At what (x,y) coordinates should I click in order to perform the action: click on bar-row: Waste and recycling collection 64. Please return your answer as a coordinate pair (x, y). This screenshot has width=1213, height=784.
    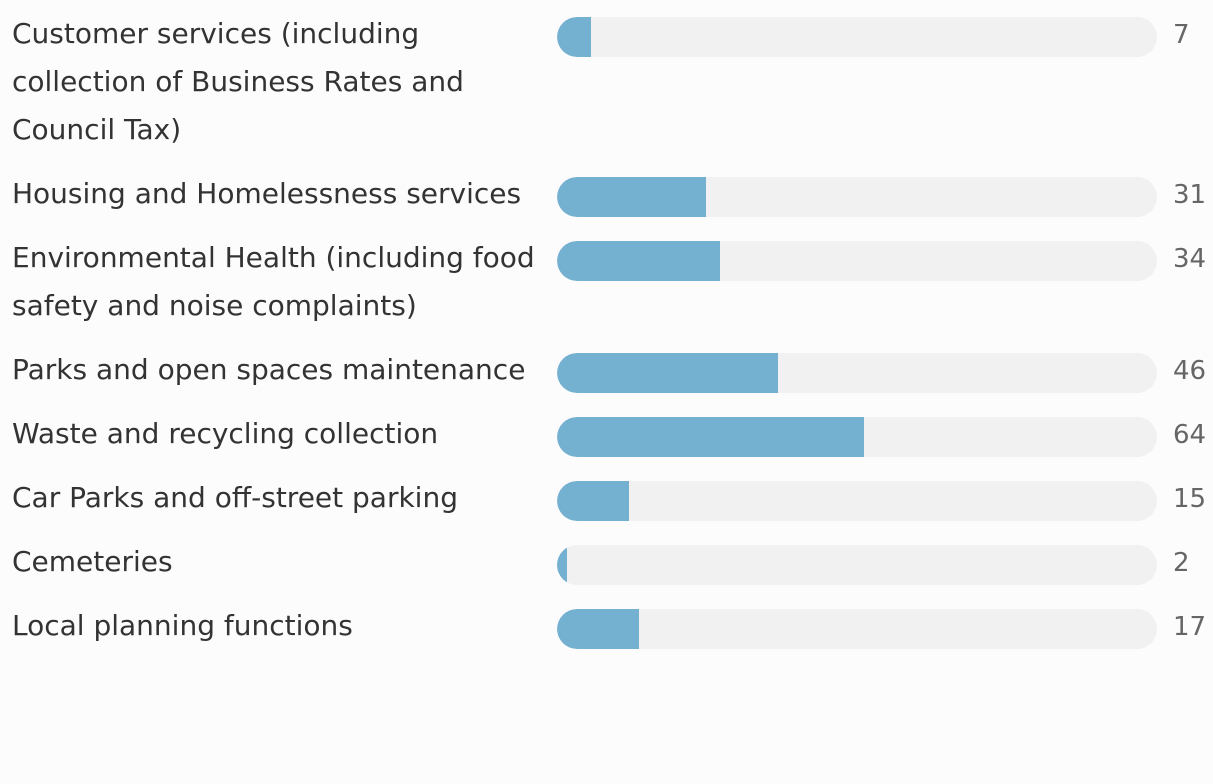
    Looking at the image, I should click on (606, 442).